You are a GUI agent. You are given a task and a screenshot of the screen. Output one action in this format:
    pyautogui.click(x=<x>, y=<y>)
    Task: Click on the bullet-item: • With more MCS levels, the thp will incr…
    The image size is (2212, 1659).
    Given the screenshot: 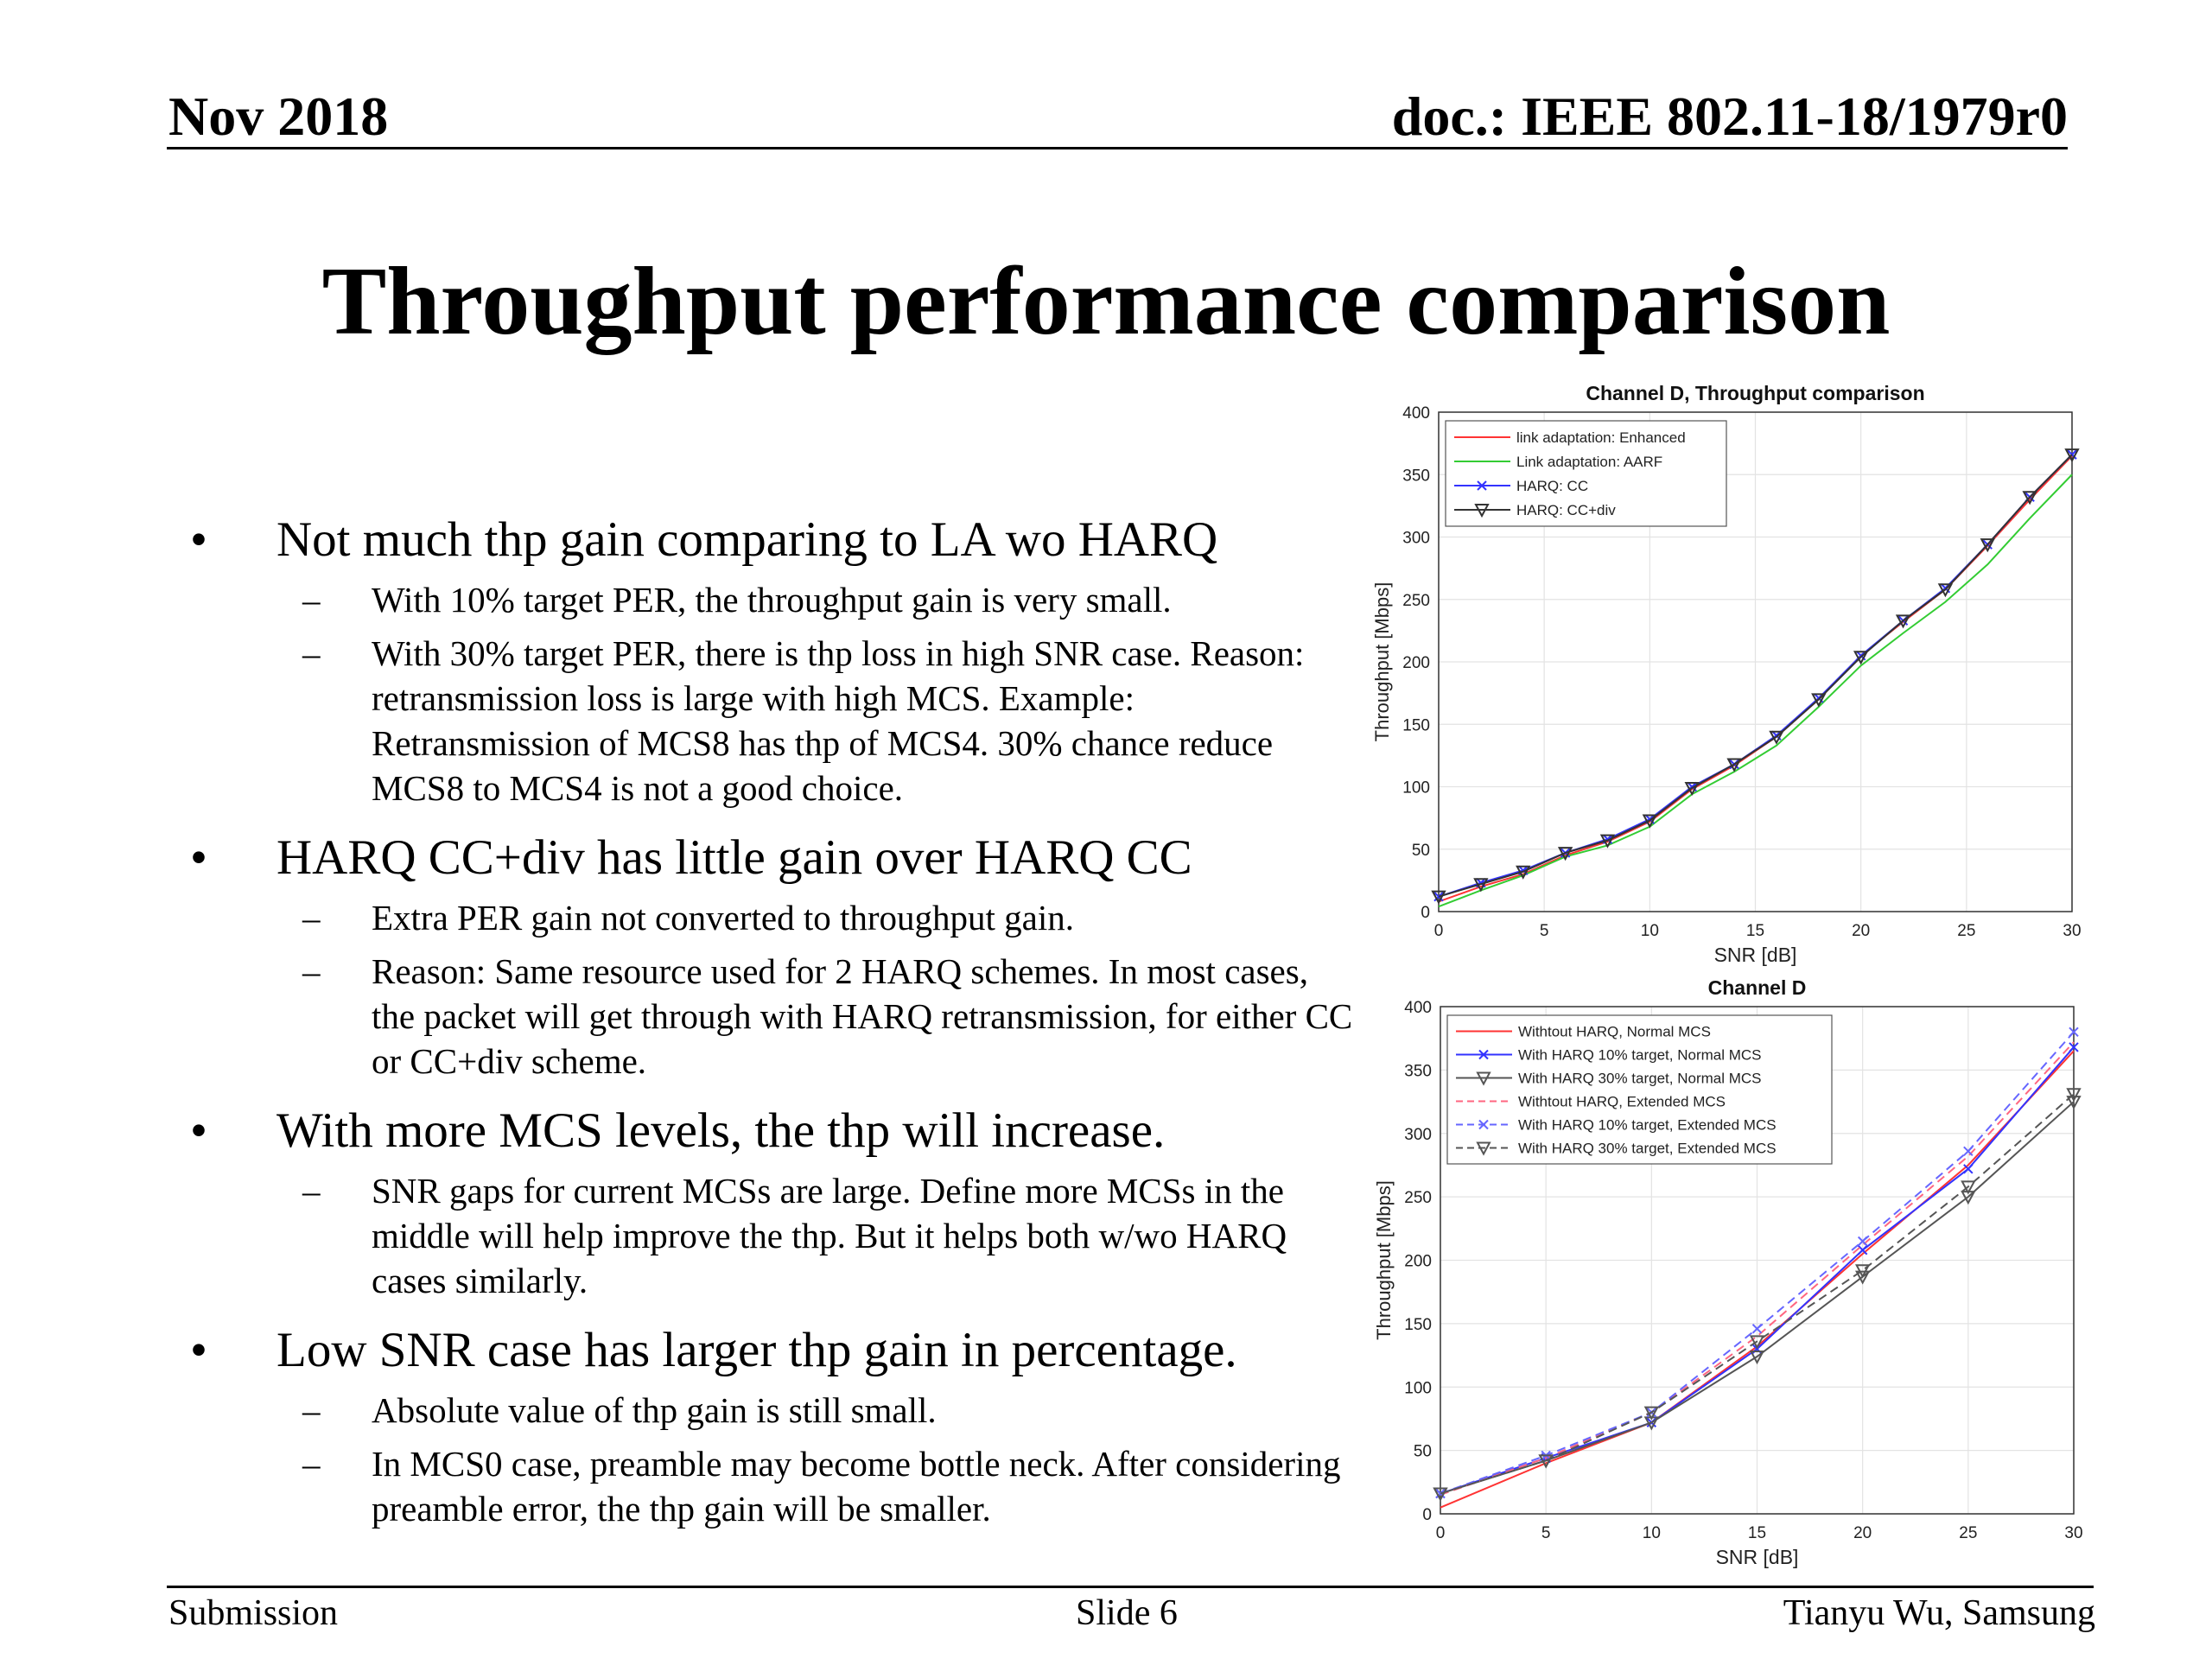 What is the action you would take?
    pyautogui.click(x=769, y=1131)
    